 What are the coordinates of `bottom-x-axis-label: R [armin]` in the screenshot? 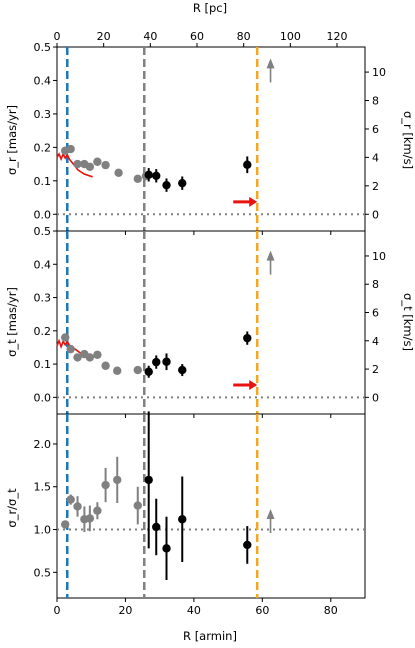 It's located at (210, 636).